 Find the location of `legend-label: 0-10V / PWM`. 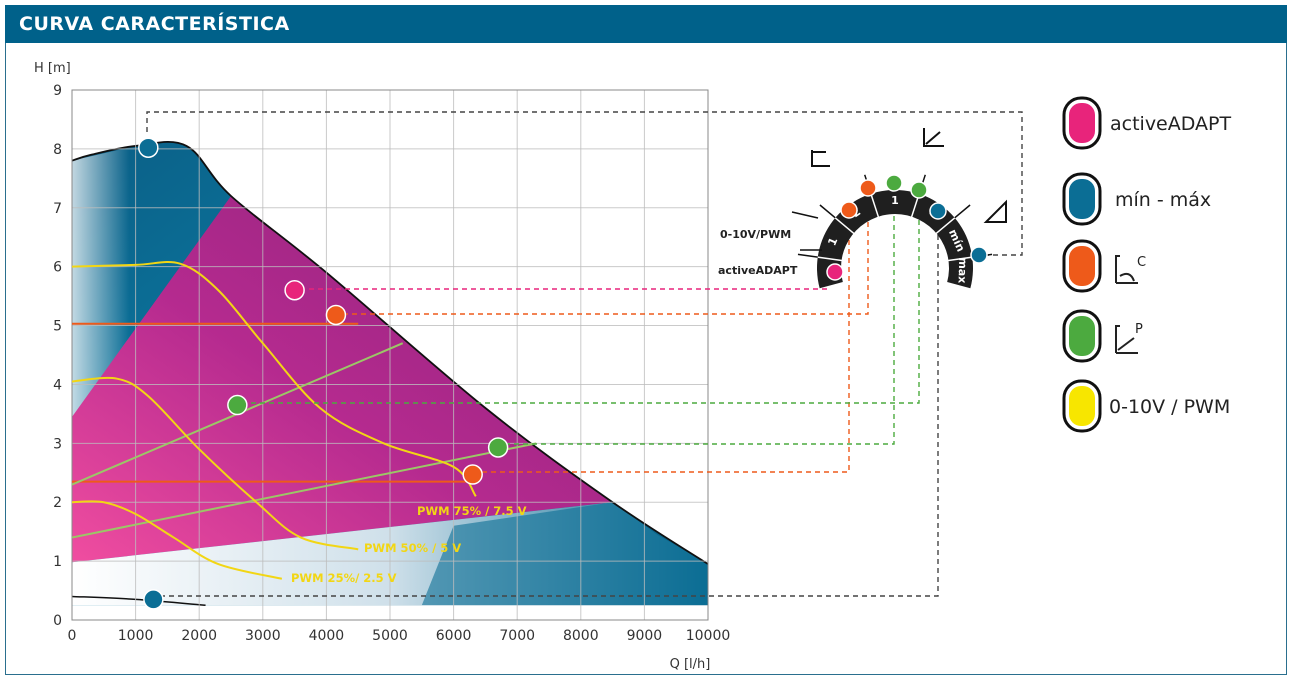

legend-label: 0-10V / PWM is located at coordinates (1169, 407).